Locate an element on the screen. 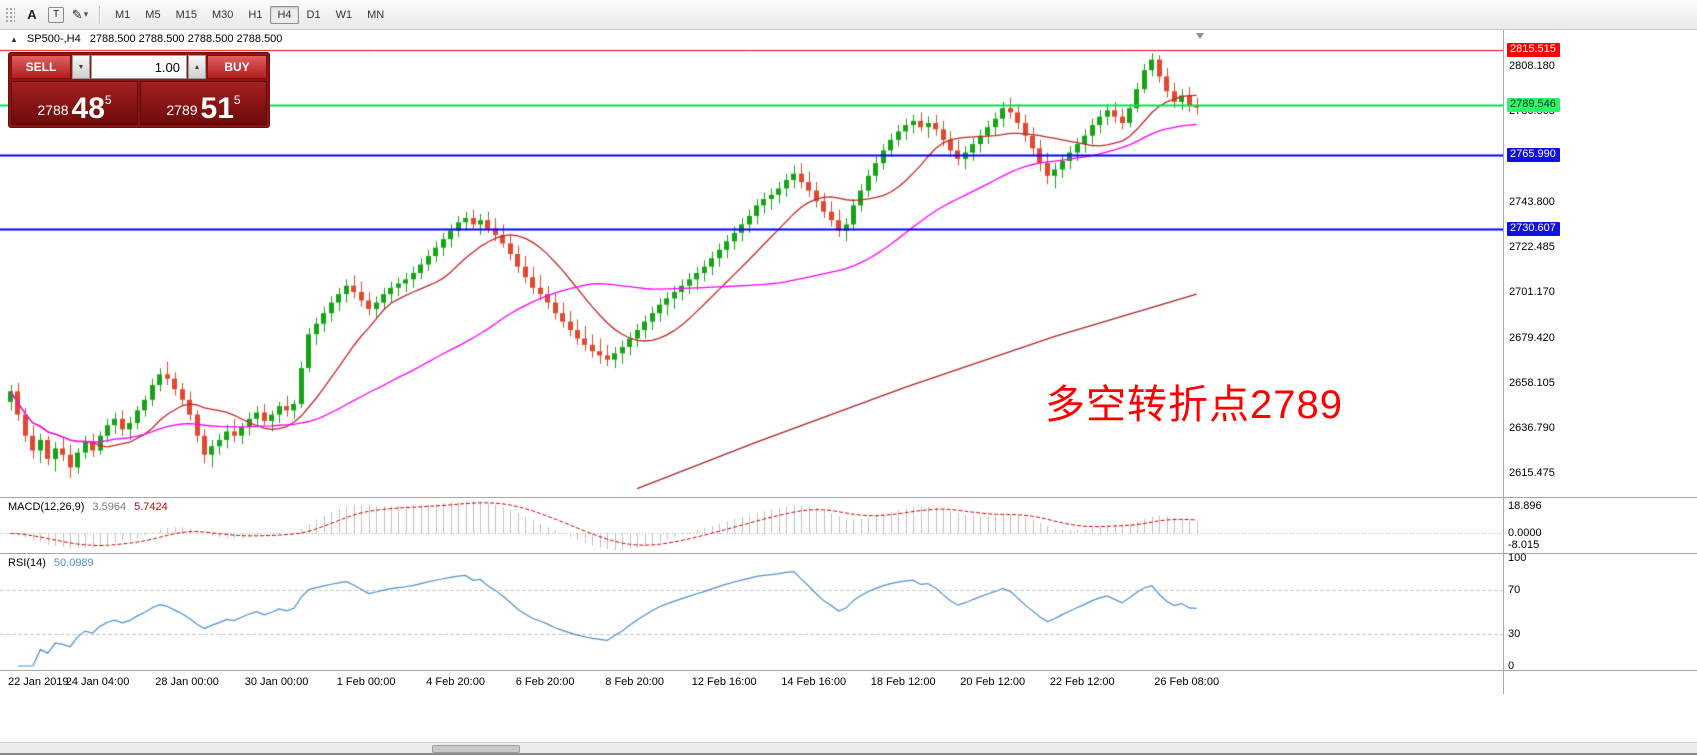 The width and height of the screenshot is (1697, 755). time-axis-label: 26 Feb 08:00 is located at coordinates (1187, 682).